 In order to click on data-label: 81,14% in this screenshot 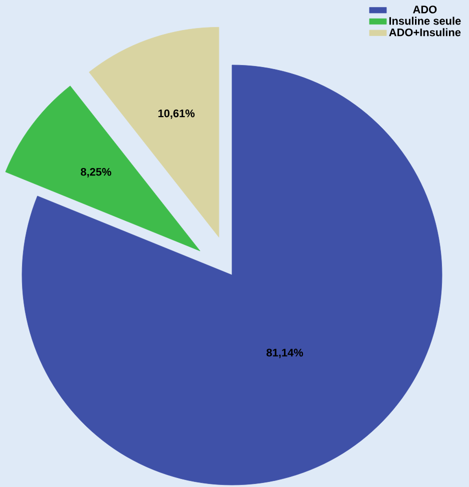, I will do `click(285, 353)`.